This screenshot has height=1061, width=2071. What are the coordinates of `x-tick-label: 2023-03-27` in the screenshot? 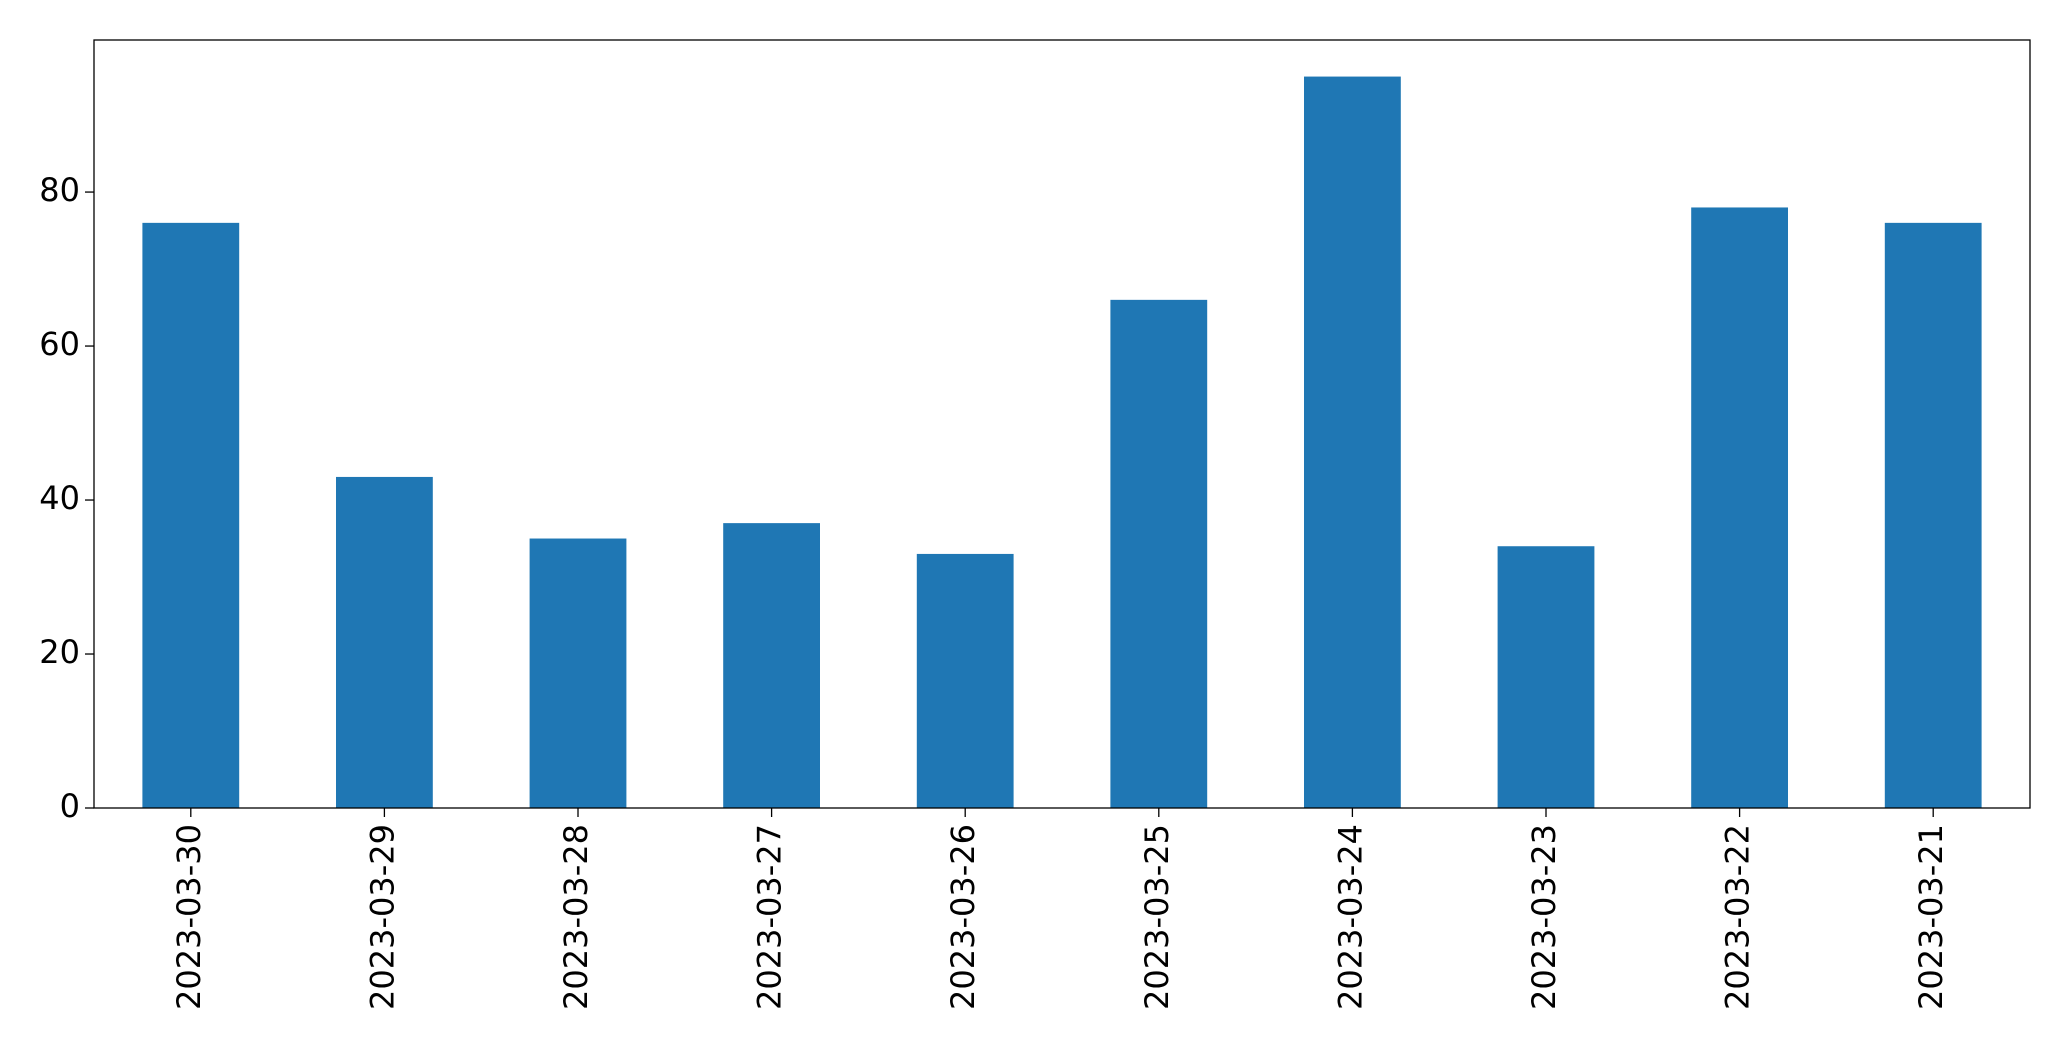 It's located at (770, 917).